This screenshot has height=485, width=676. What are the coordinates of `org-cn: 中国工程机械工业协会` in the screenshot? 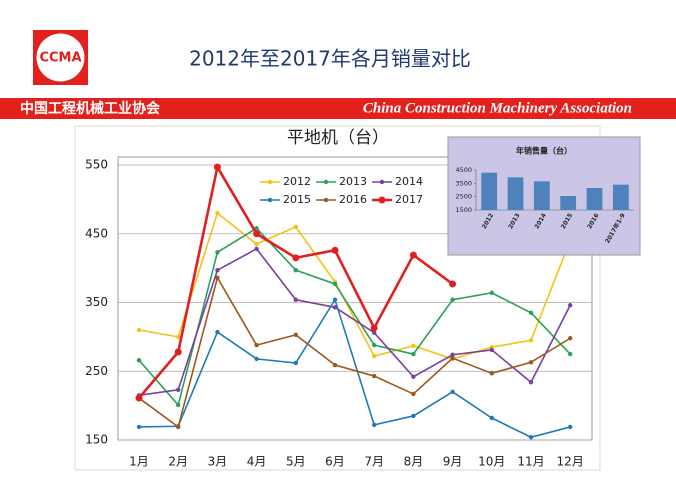 It's located at (90, 108).